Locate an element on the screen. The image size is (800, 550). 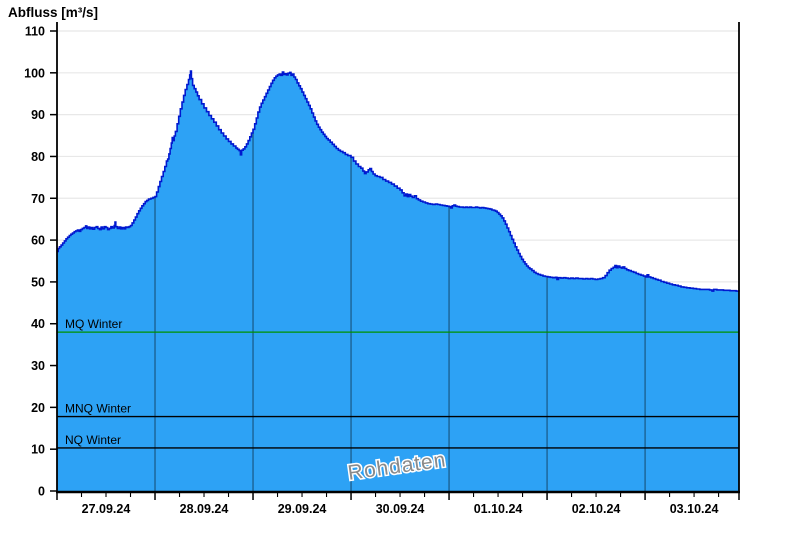
x-day-label: 30.09.24 is located at coordinates (400, 509).